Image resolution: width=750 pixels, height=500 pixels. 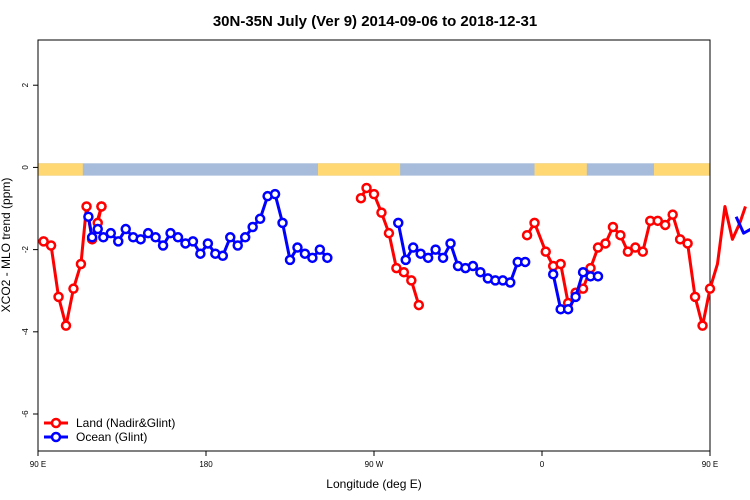 I want to click on legend-item-land: Land (Nadir&Glint), so click(x=109, y=423).